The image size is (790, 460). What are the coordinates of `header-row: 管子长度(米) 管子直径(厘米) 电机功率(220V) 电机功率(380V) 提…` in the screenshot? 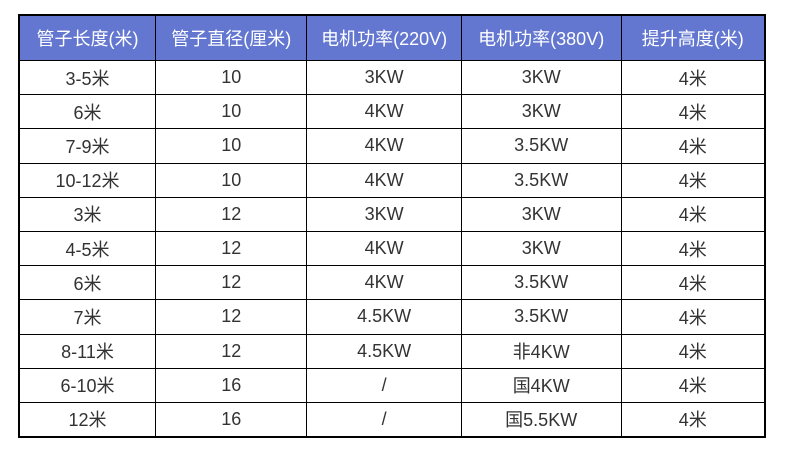 It's located at (392, 37).